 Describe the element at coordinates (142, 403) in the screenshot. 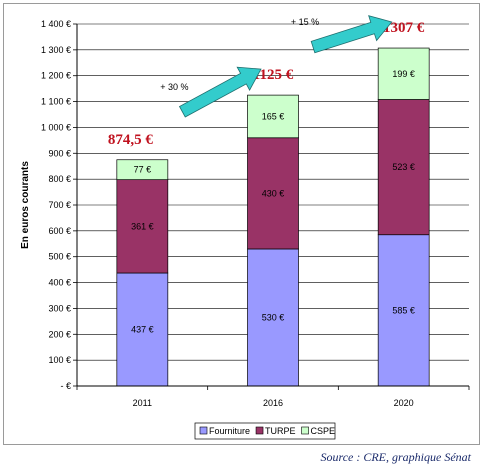

I see `x-tick-label: 2011` at that location.